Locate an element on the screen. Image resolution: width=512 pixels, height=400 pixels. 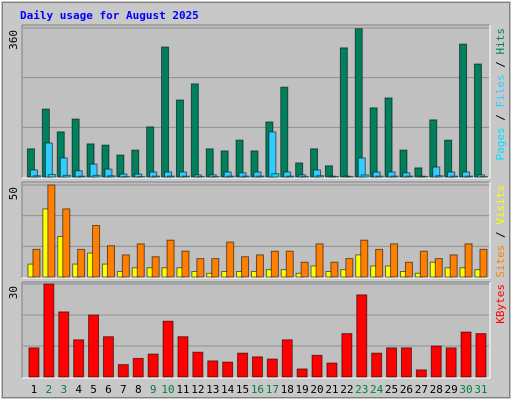
x-tick-label: 1 is located at coordinates (34, 389).